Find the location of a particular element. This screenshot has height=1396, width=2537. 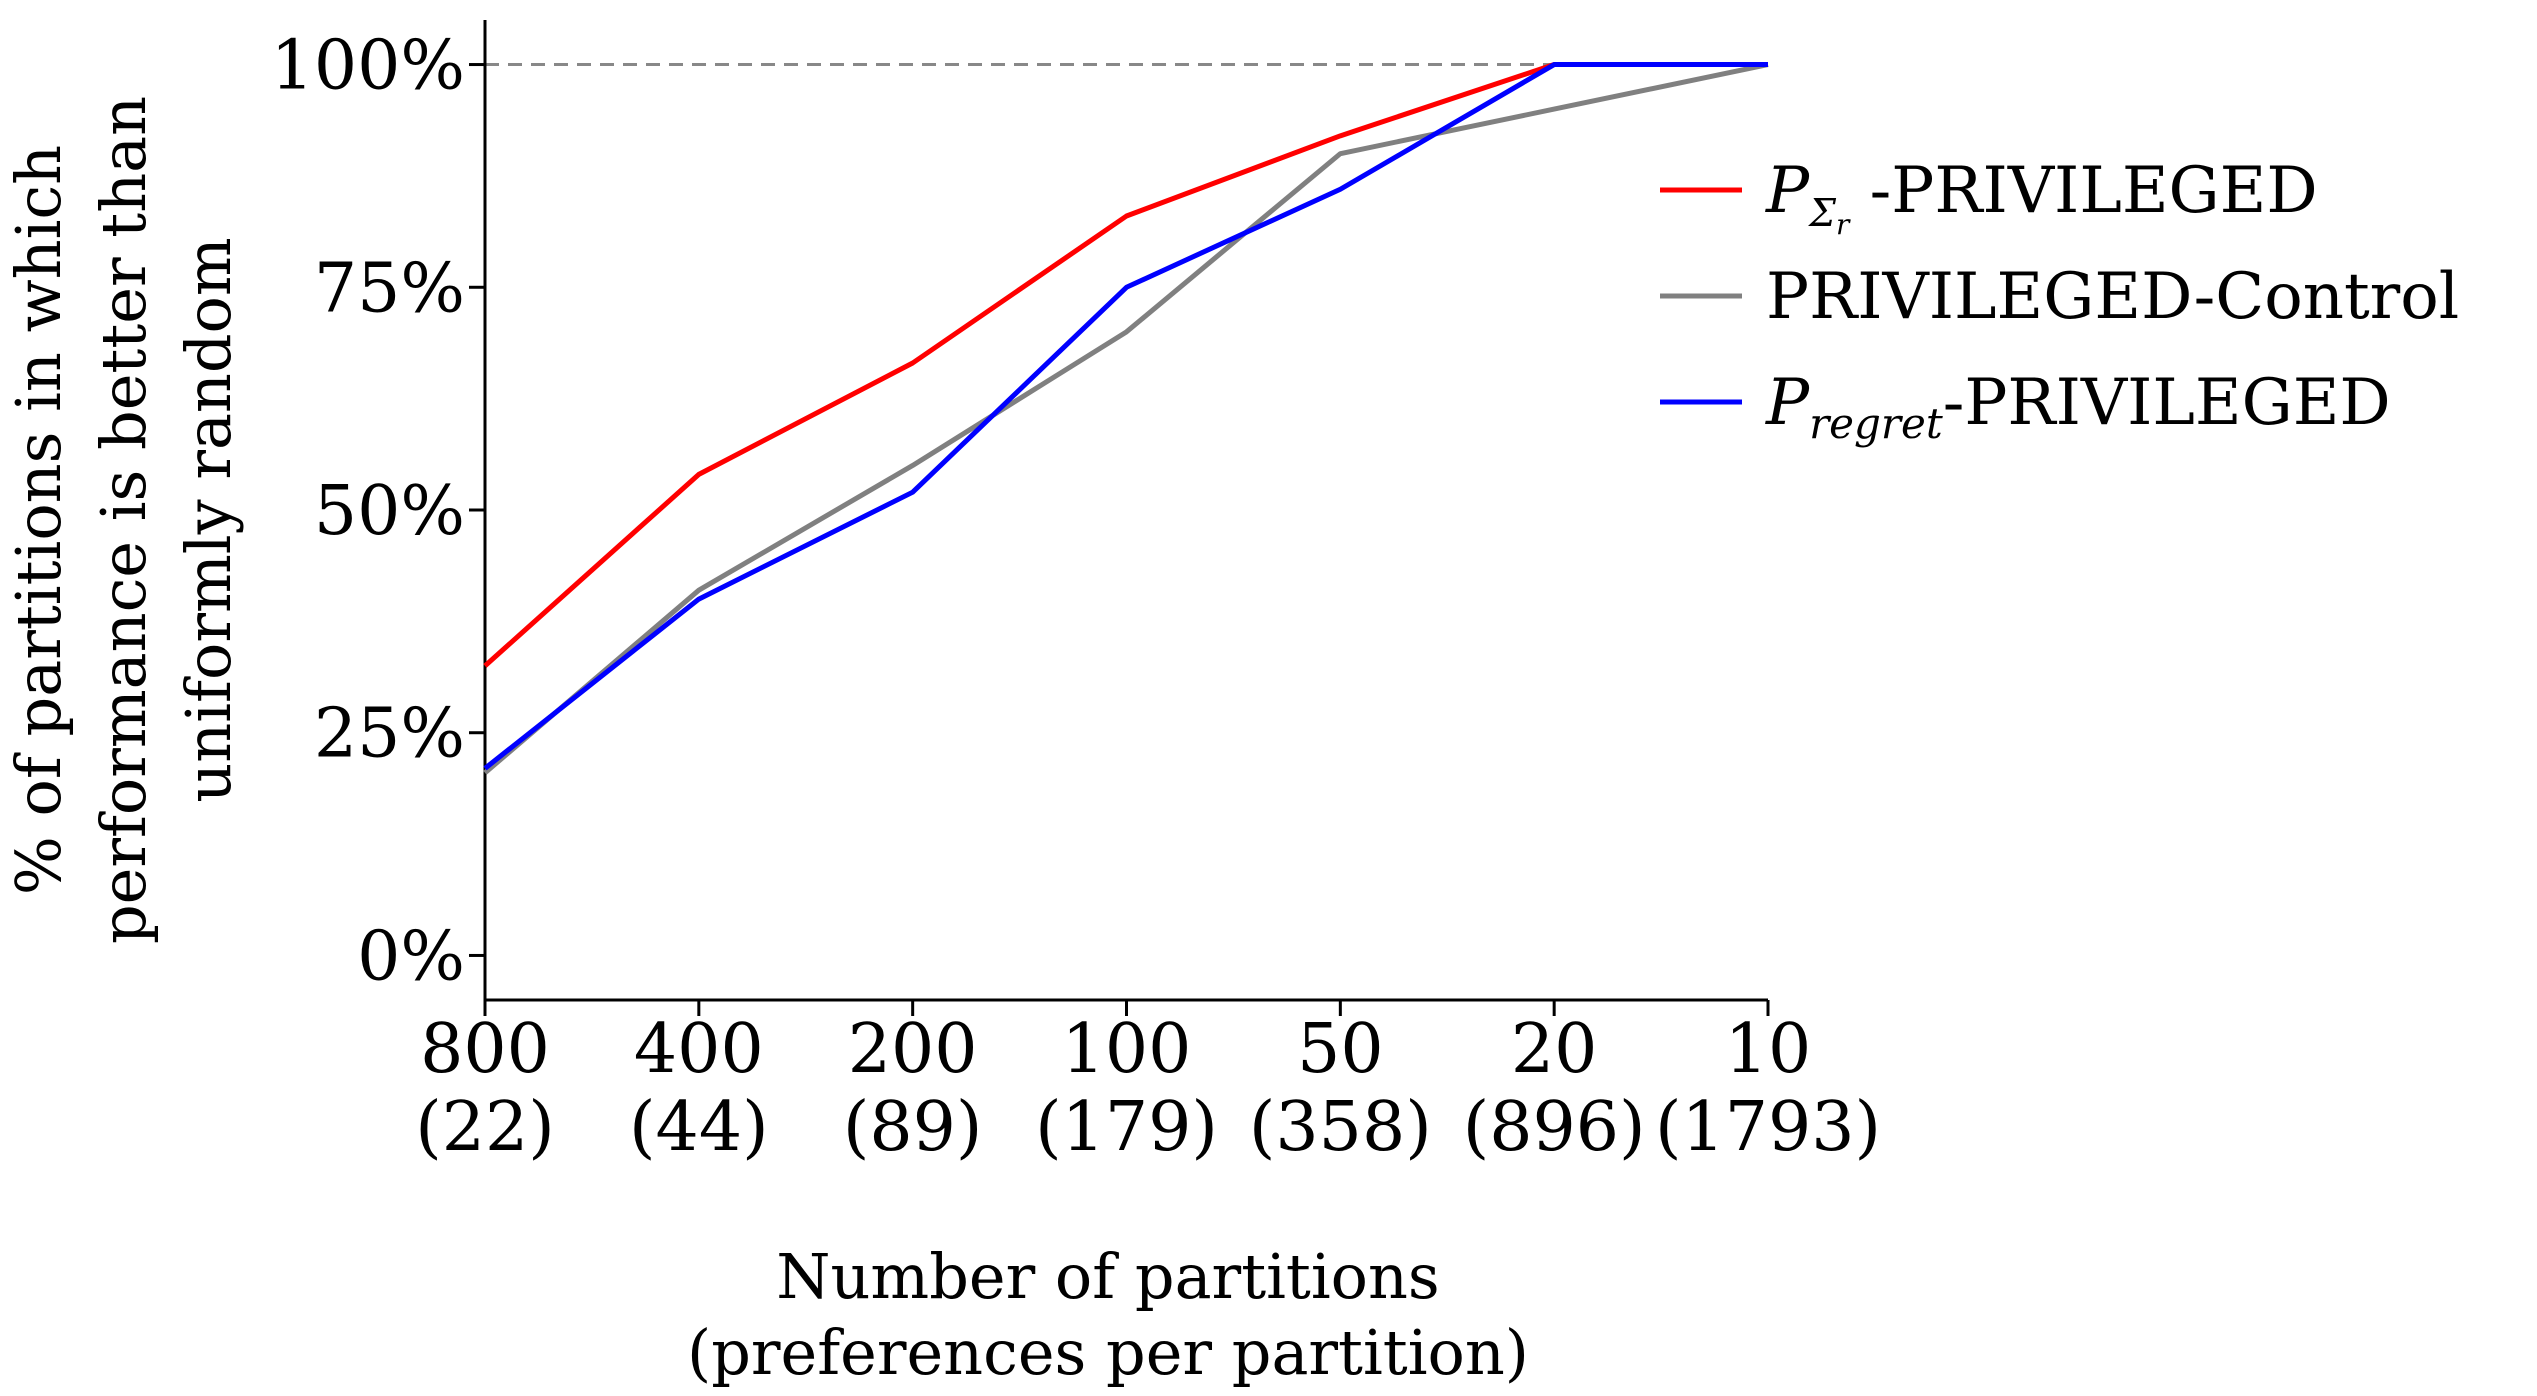

y-tick-label: 0% is located at coordinates (411, 956).